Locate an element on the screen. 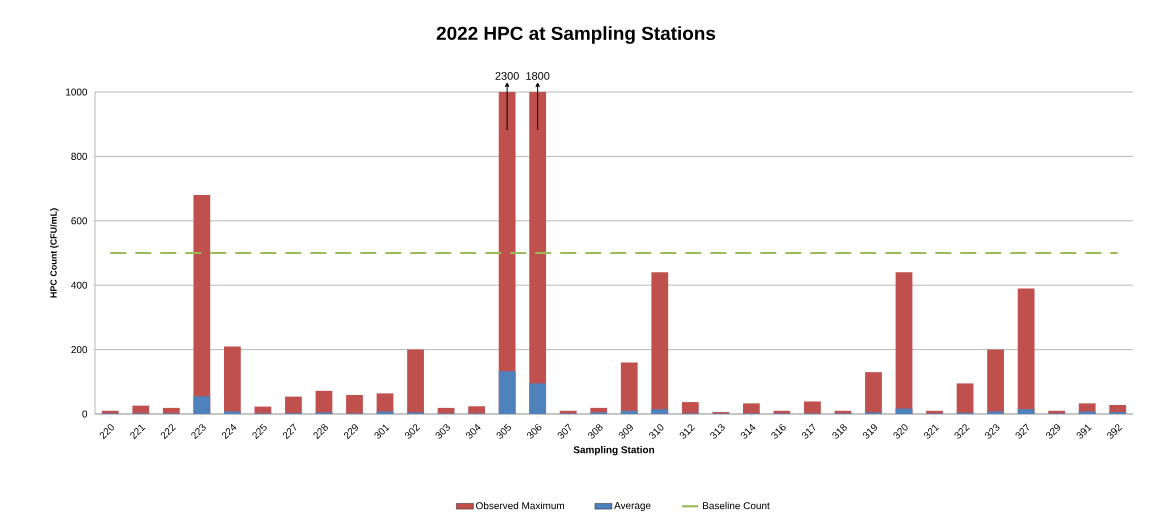 This screenshot has width=1153, height=525. x-tick-label: 313 is located at coordinates (717, 431).